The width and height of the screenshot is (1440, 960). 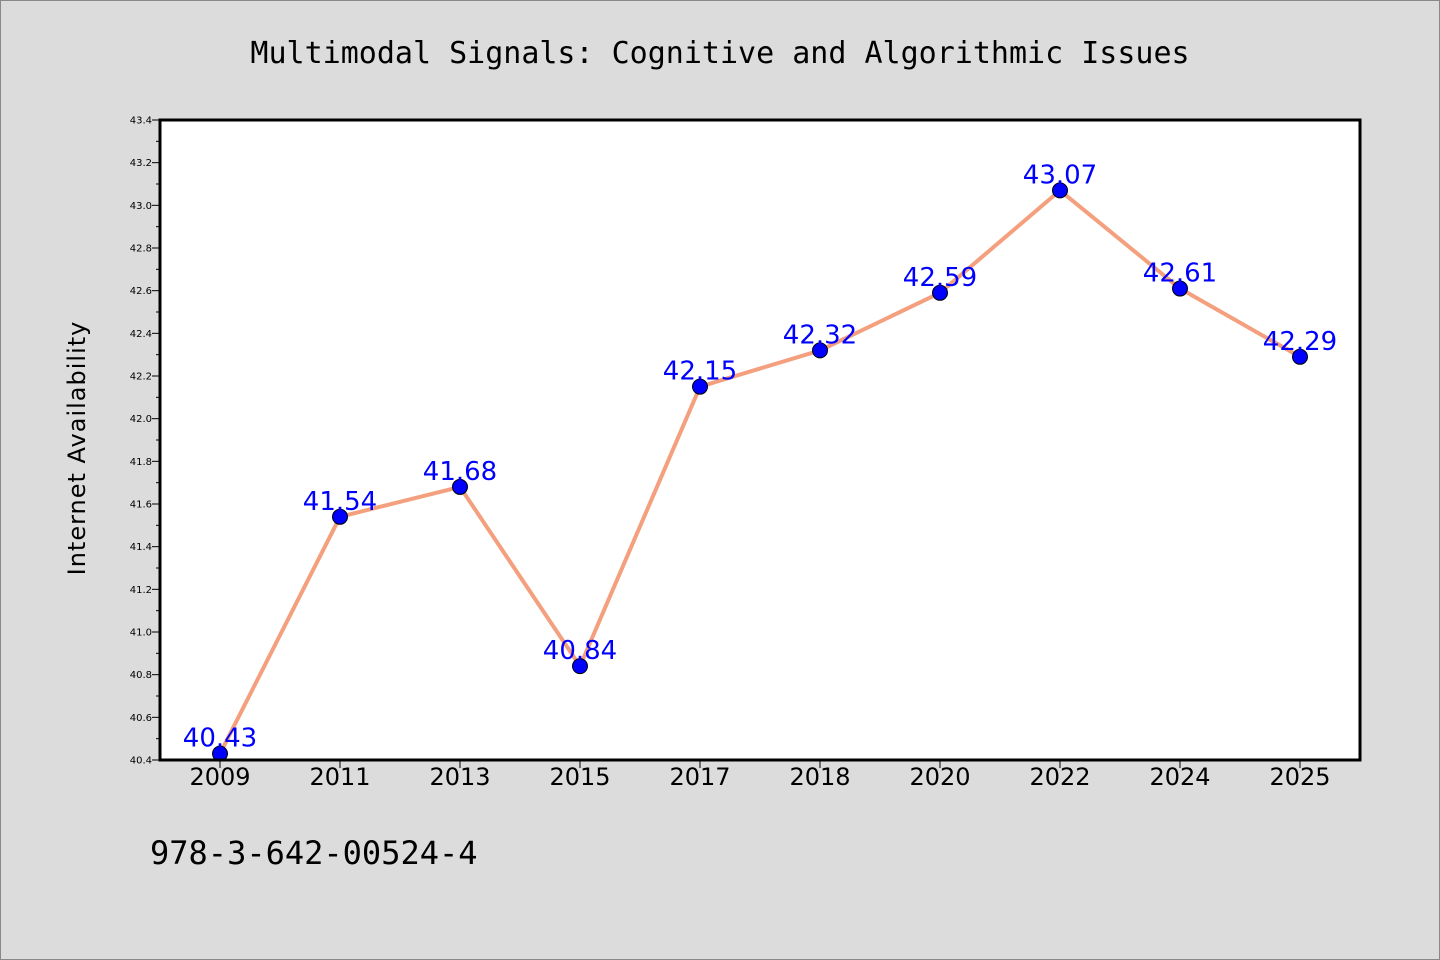 What do you see at coordinates (1179, 777) in the screenshot?
I see `x-tick-label: 2024` at bounding box center [1179, 777].